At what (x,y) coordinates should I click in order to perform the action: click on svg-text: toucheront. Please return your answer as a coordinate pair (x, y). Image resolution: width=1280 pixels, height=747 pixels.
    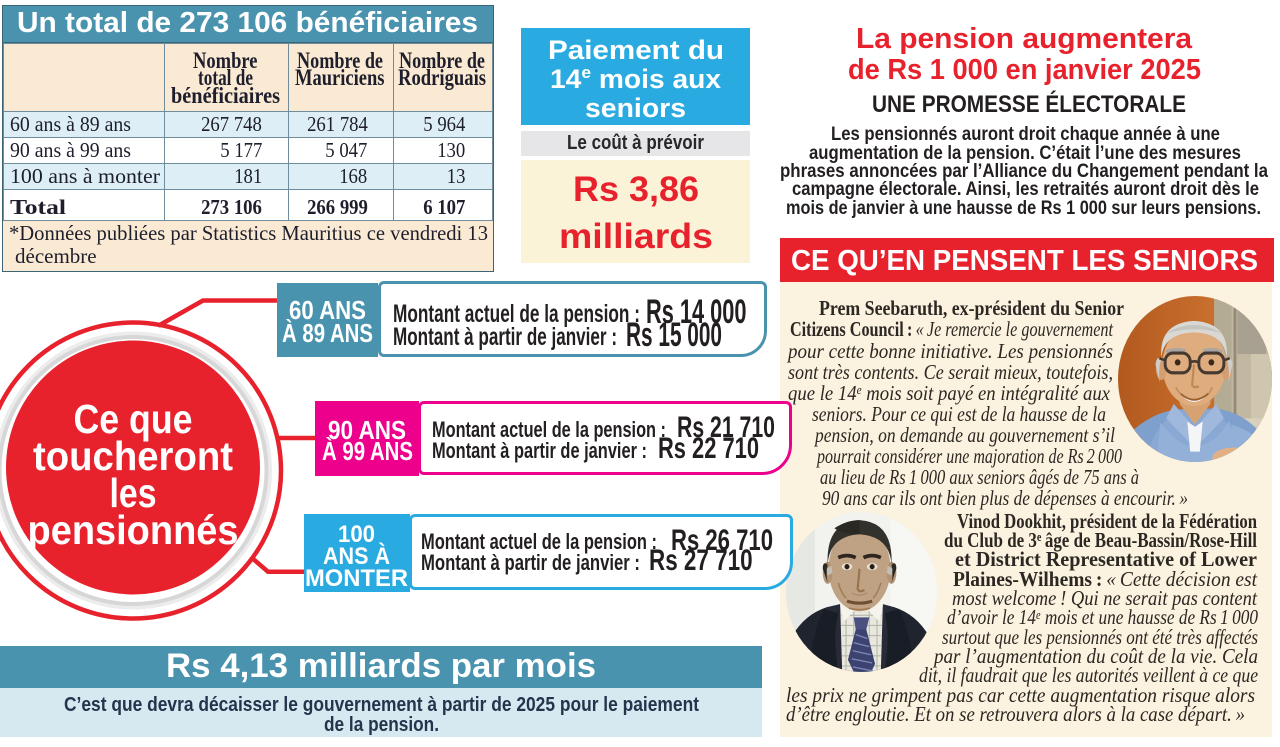
    Looking at the image, I should click on (133, 456).